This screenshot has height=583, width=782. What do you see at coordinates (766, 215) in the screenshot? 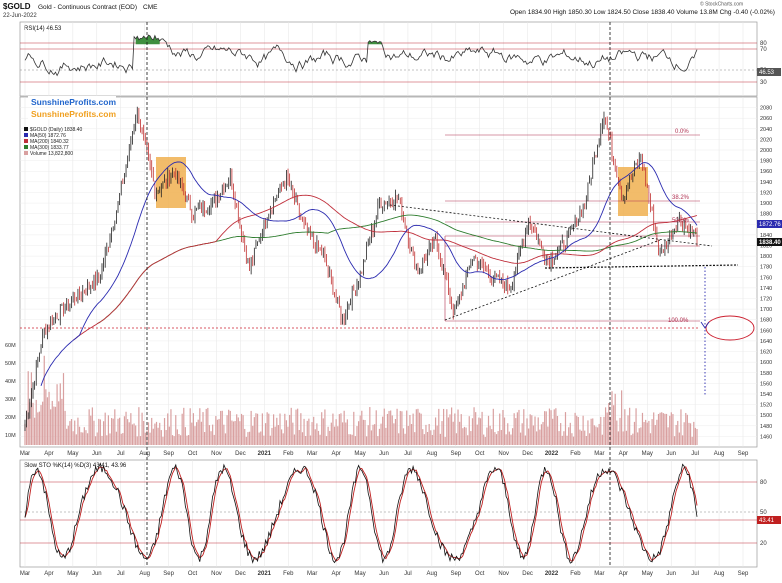
I see `y-tick-1880: 1880` at bounding box center [766, 215].